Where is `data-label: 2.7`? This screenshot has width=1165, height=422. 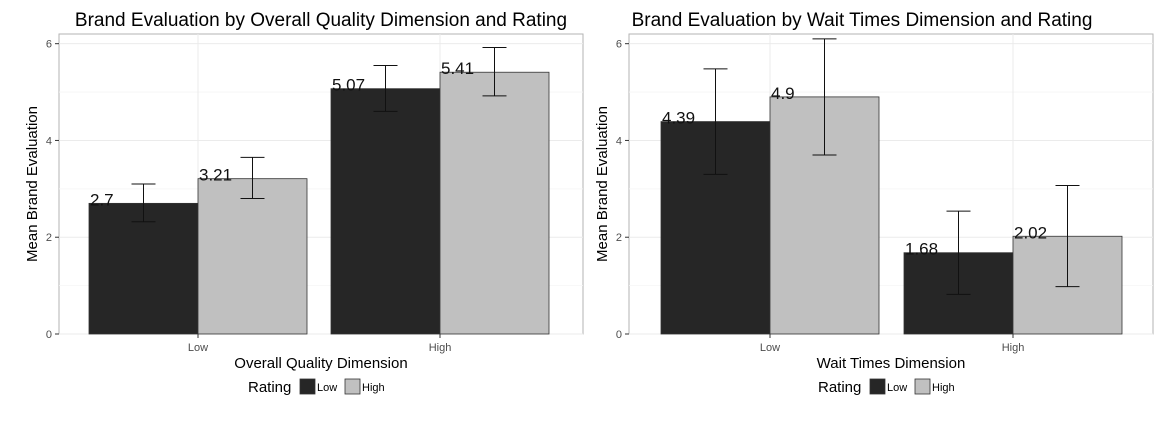 data-label: 2.7 is located at coordinates (102, 199).